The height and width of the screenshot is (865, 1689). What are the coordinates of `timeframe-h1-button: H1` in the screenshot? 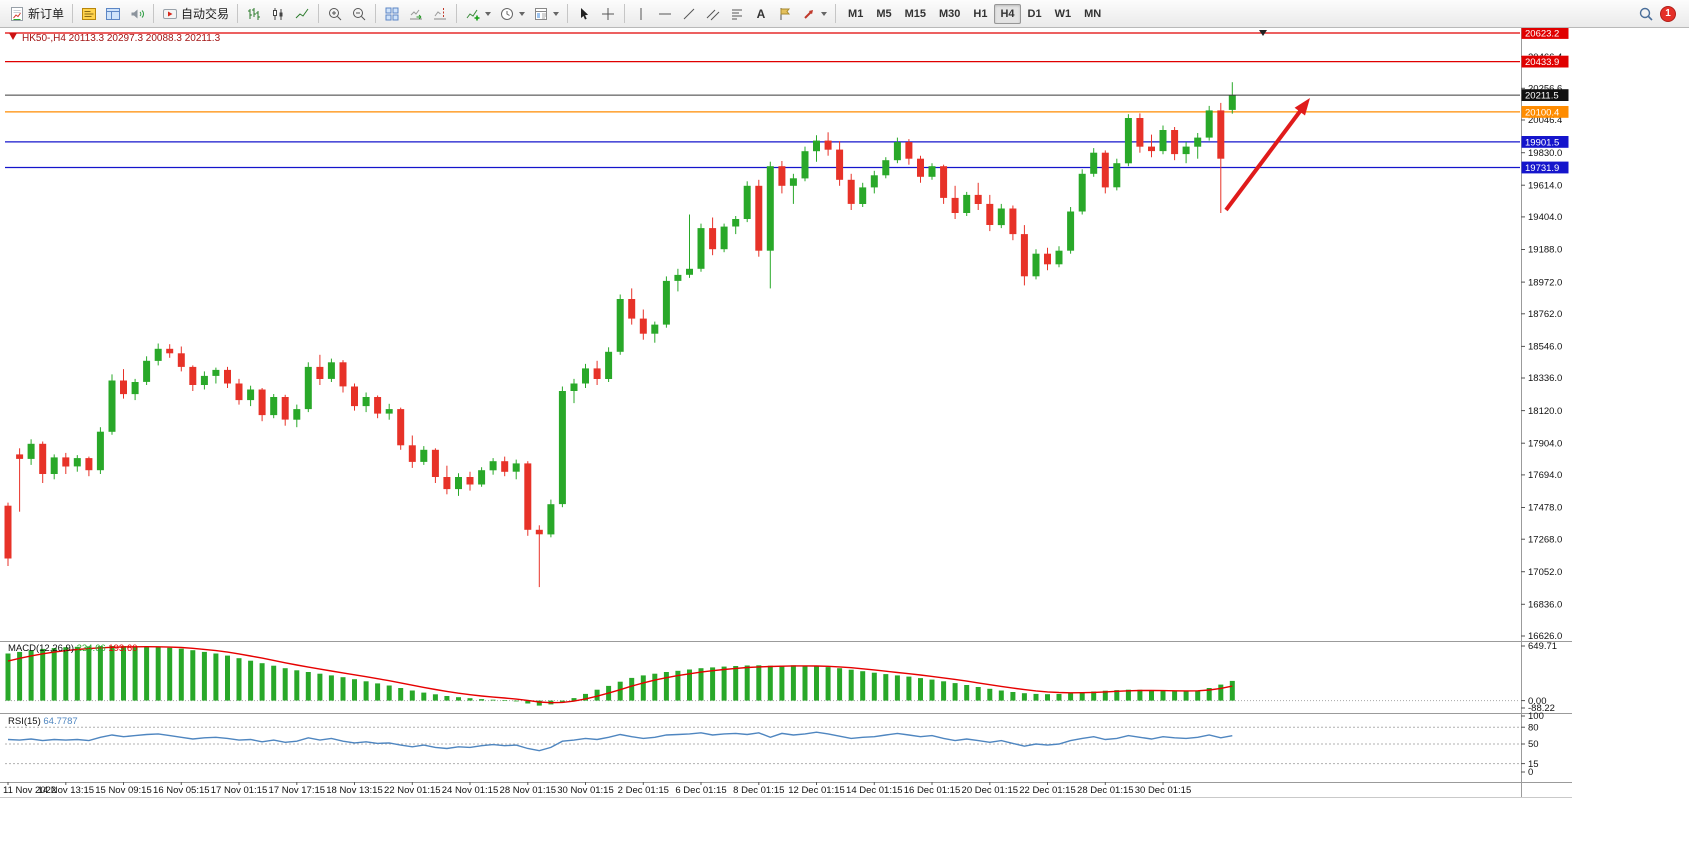 It's located at (980, 14).